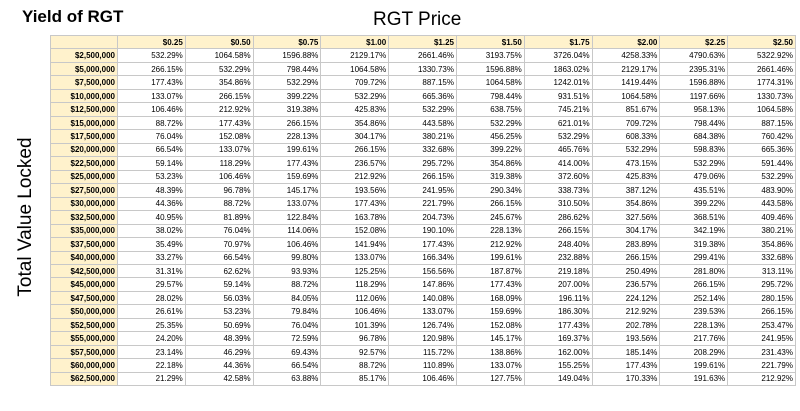  What do you see at coordinates (761, 82) in the screenshot?
I see `yield-cell: 1774.31%` at bounding box center [761, 82].